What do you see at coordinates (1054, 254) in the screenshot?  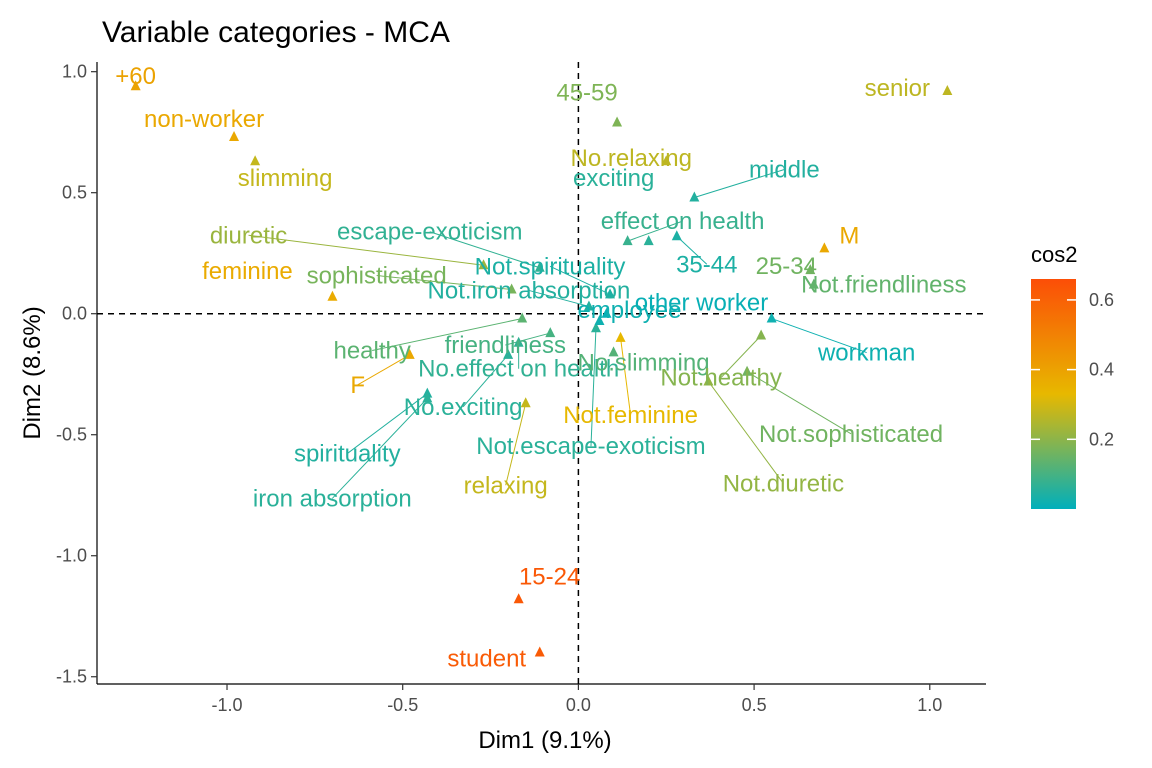 I see `legend-title: cos2` at bounding box center [1054, 254].